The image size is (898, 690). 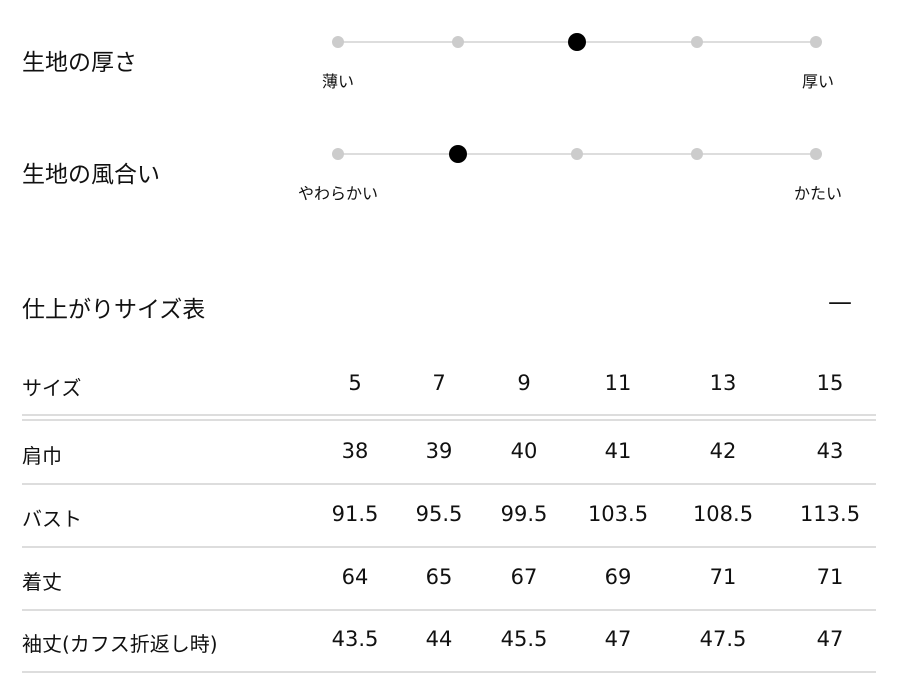 I want to click on table-cell: 39, so click(x=439, y=451).